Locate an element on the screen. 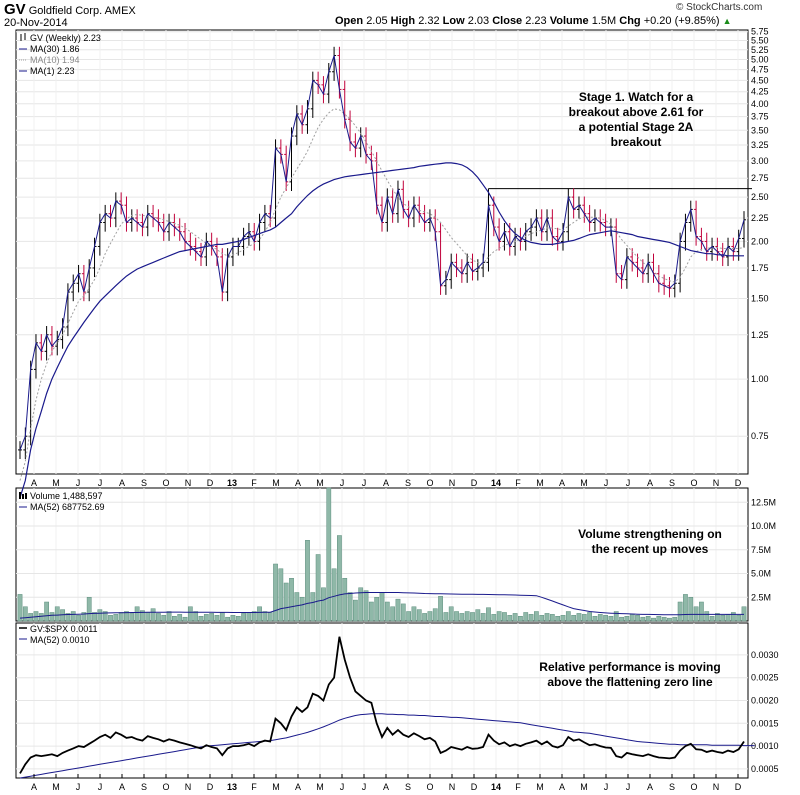  high-label: High is located at coordinates (403, 21).